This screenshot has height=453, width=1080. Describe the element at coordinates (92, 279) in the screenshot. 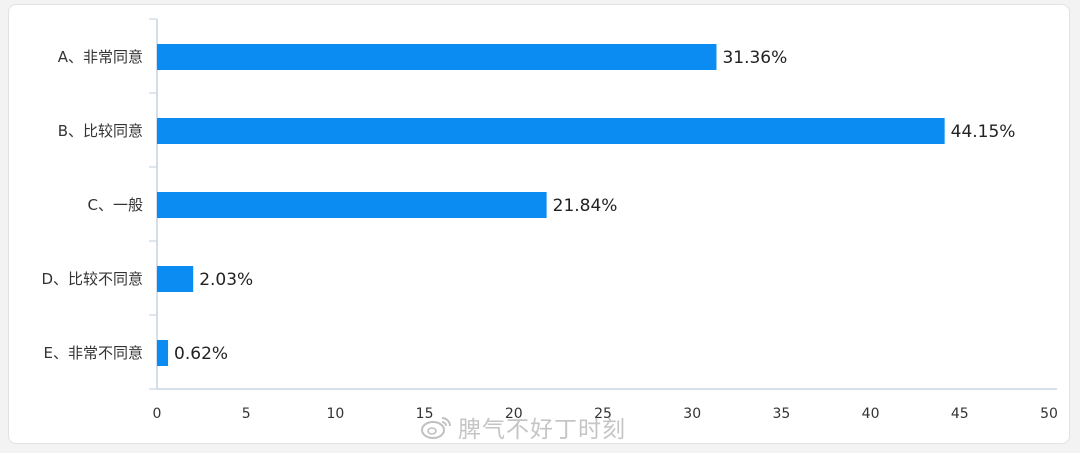

I see `category-label: D、比较不同意` at that location.